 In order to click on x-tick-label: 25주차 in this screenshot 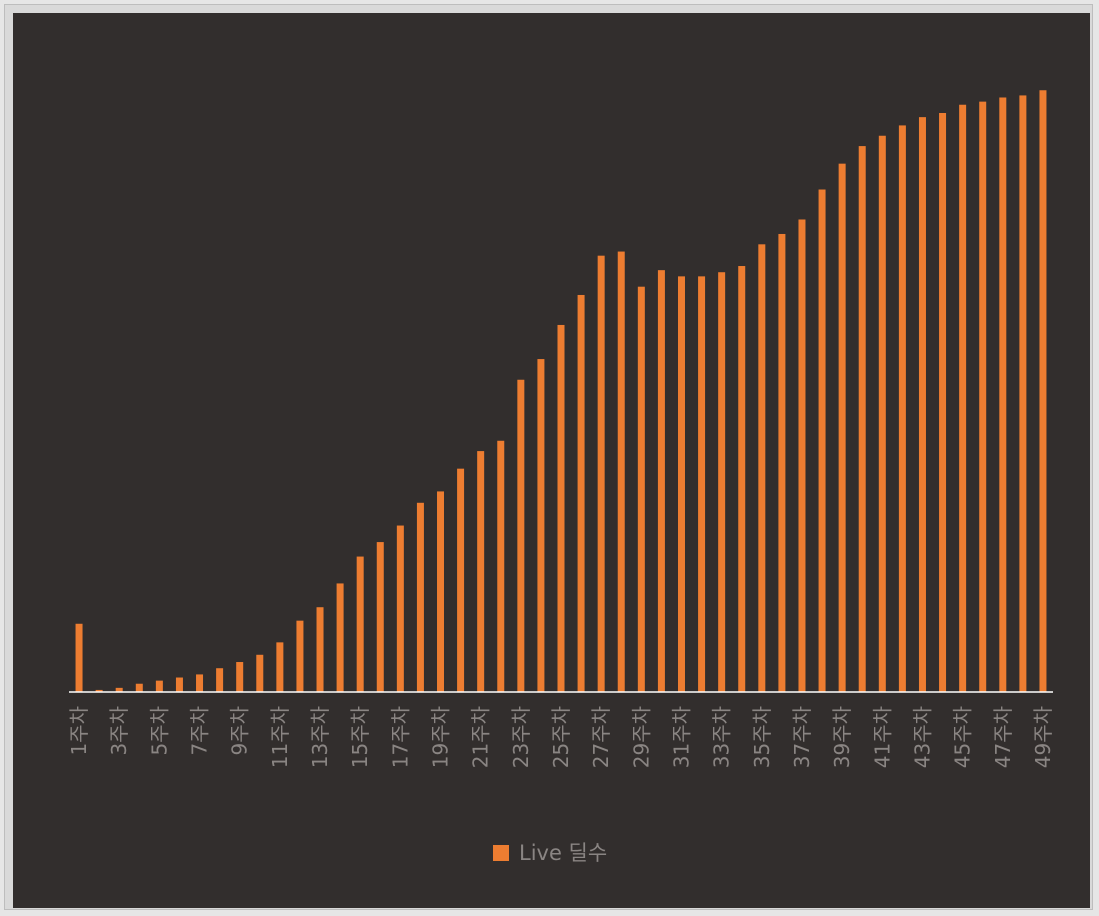, I will do `click(561, 737)`.